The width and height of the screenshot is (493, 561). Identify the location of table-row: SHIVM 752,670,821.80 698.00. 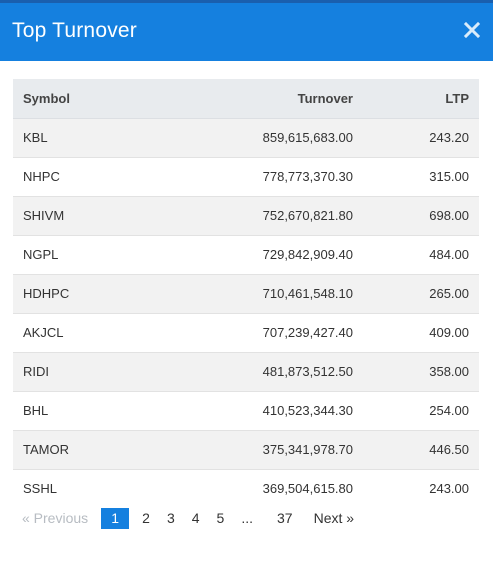
(246, 216).